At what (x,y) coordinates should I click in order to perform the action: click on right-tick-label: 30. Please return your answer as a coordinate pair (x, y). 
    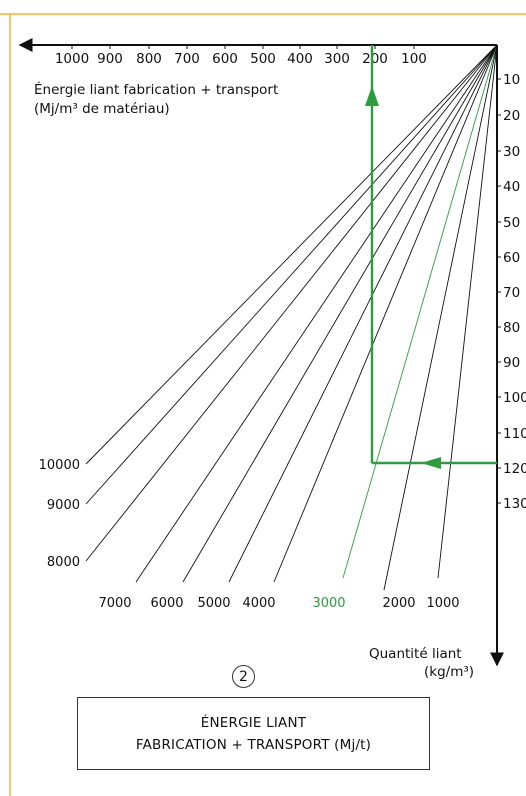
    Looking at the image, I should click on (511, 152).